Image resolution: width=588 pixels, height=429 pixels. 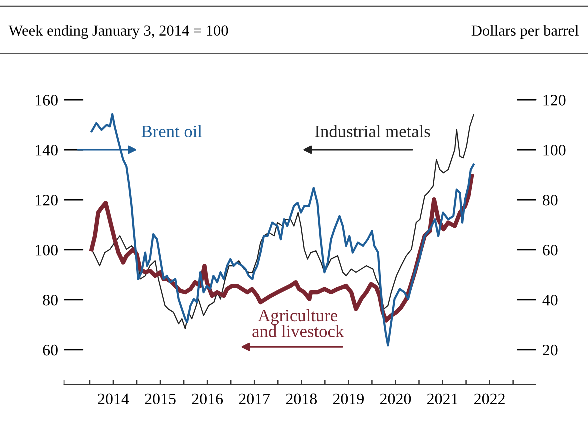 I want to click on x-tick-label: 2014, so click(x=114, y=399).